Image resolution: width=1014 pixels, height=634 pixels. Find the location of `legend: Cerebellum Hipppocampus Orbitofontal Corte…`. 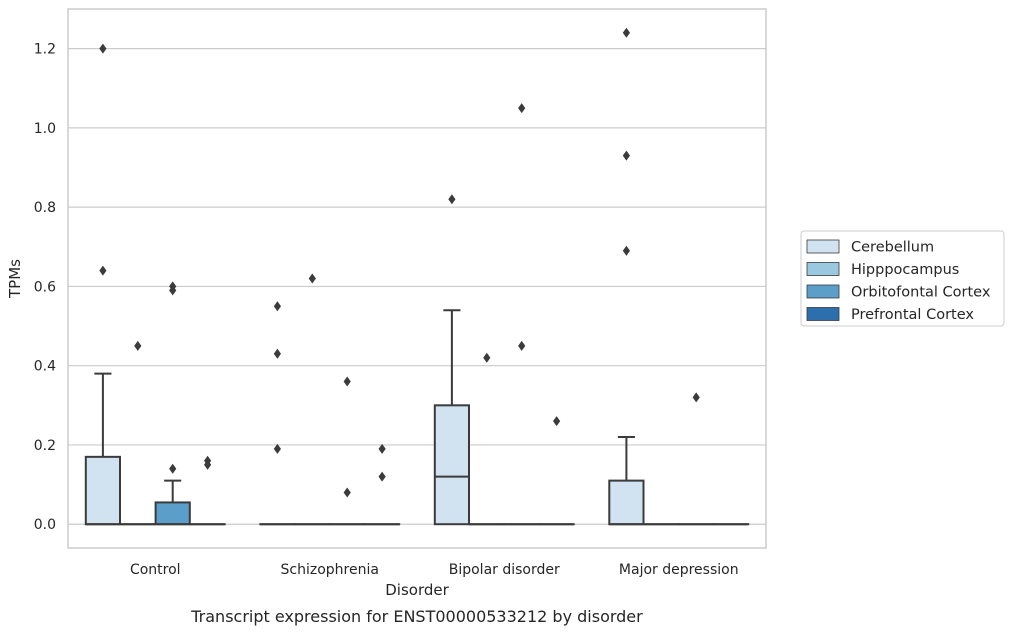

legend: Cerebellum Hipppocampus Orbitofontal Corte… is located at coordinates (902, 278).